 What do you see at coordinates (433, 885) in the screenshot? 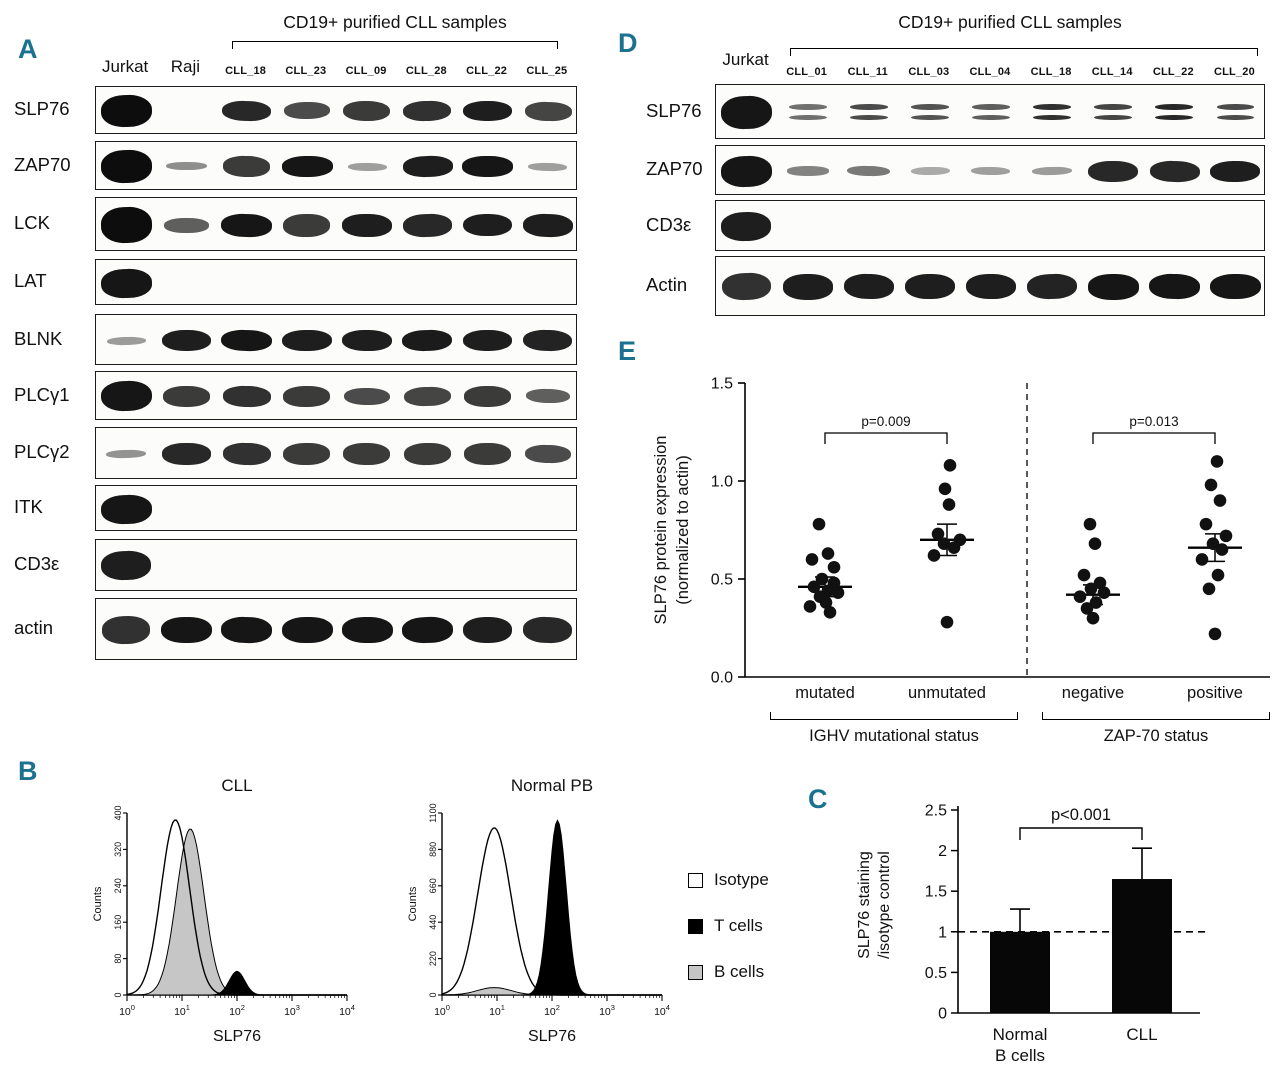
I see `y-tick-label: 660` at bounding box center [433, 885].